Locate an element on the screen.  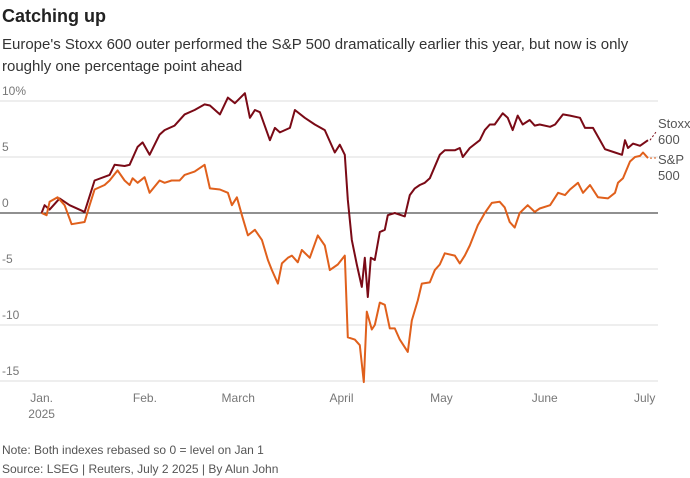
x-tick-label: June is located at coordinates (545, 398).